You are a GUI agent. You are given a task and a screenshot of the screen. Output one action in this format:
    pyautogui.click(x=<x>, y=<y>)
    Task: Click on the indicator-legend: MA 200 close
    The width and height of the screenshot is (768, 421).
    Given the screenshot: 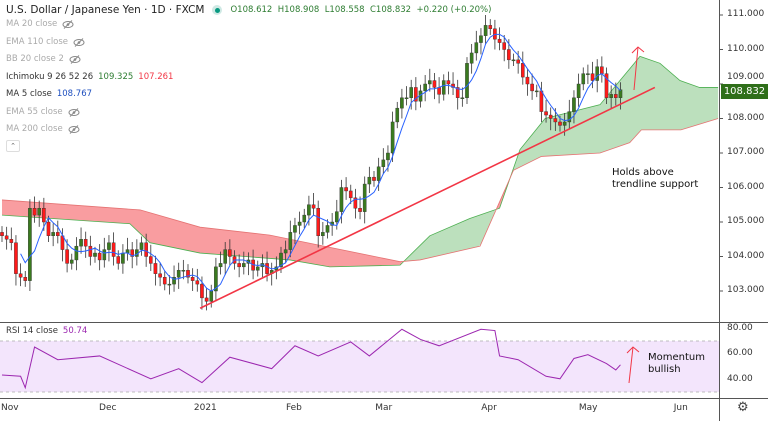 What is the action you would take?
    pyautogui.click(x=43, y=129)
    